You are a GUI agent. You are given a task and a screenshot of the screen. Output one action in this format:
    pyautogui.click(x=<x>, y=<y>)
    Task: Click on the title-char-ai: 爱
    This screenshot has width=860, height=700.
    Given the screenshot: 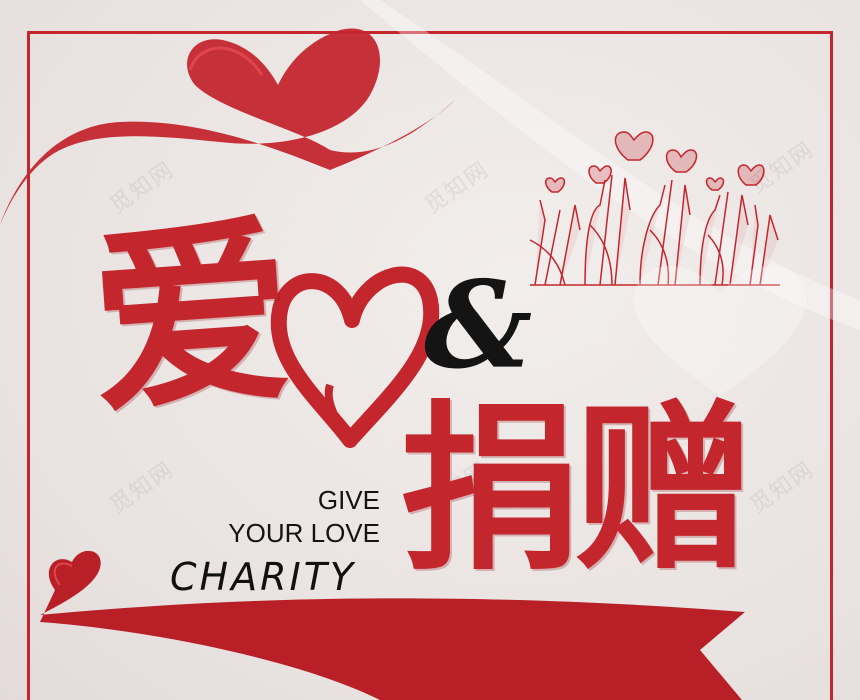 What is the action you would take?
    pyautogui.click(x=192, y=317)
    